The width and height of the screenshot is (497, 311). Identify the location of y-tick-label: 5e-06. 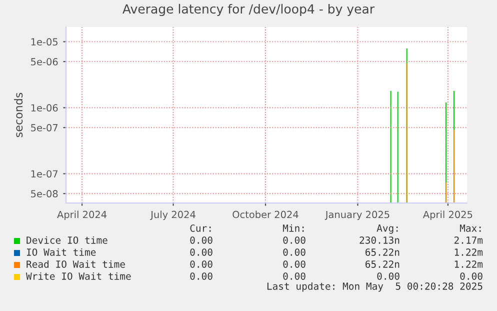
(44, 62).